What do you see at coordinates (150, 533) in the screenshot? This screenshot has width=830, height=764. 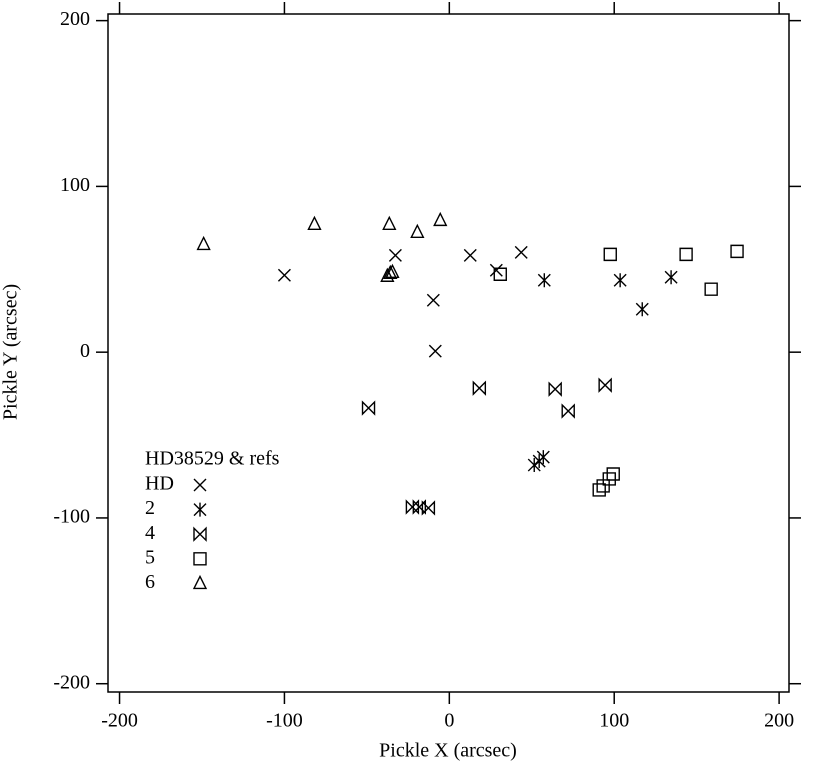 I see `legend-label: 4` at bounding box center [150, 533].